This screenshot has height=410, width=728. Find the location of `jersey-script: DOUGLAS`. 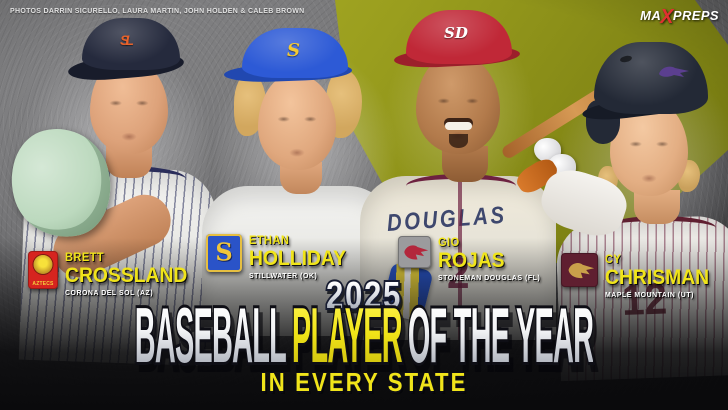

jersey-script: DOUGLAS is located at coordinates (447, 219).